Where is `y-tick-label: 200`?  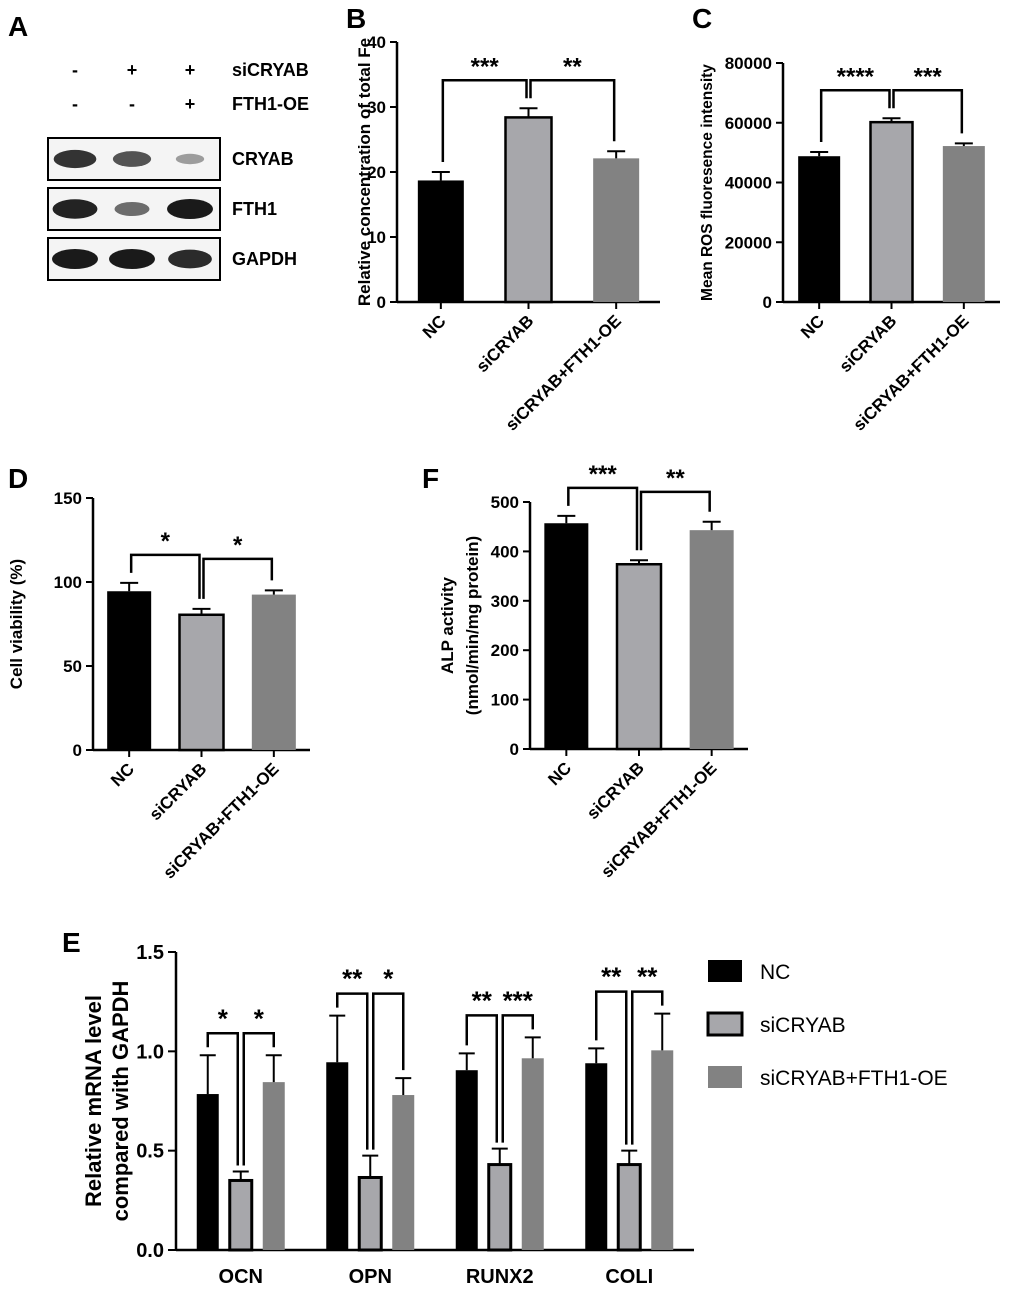 y-tick-label: 200 is located at coordinates (505, 650).